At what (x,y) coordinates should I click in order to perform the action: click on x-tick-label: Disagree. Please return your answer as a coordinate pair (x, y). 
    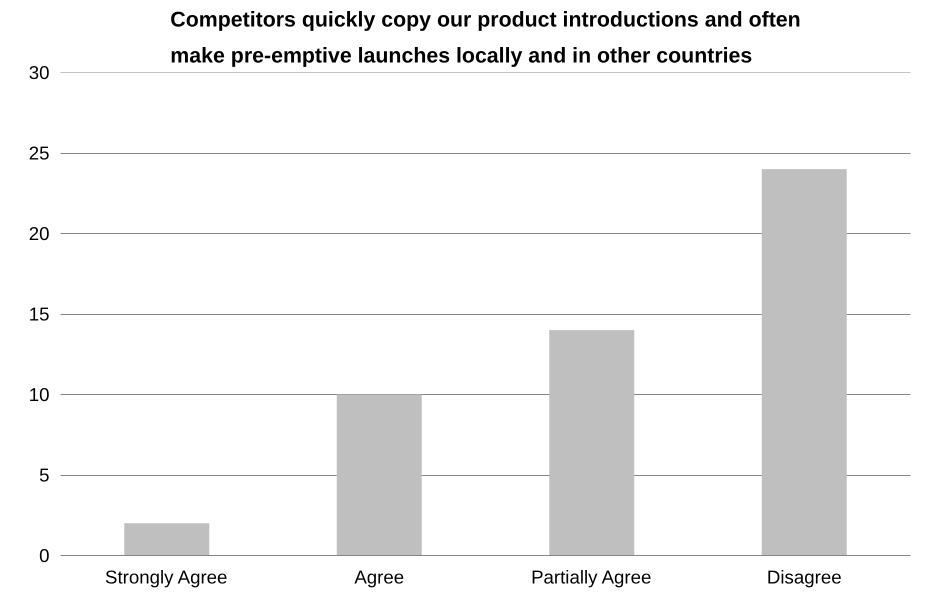
    Looking at the image, I should click on (804, 577).